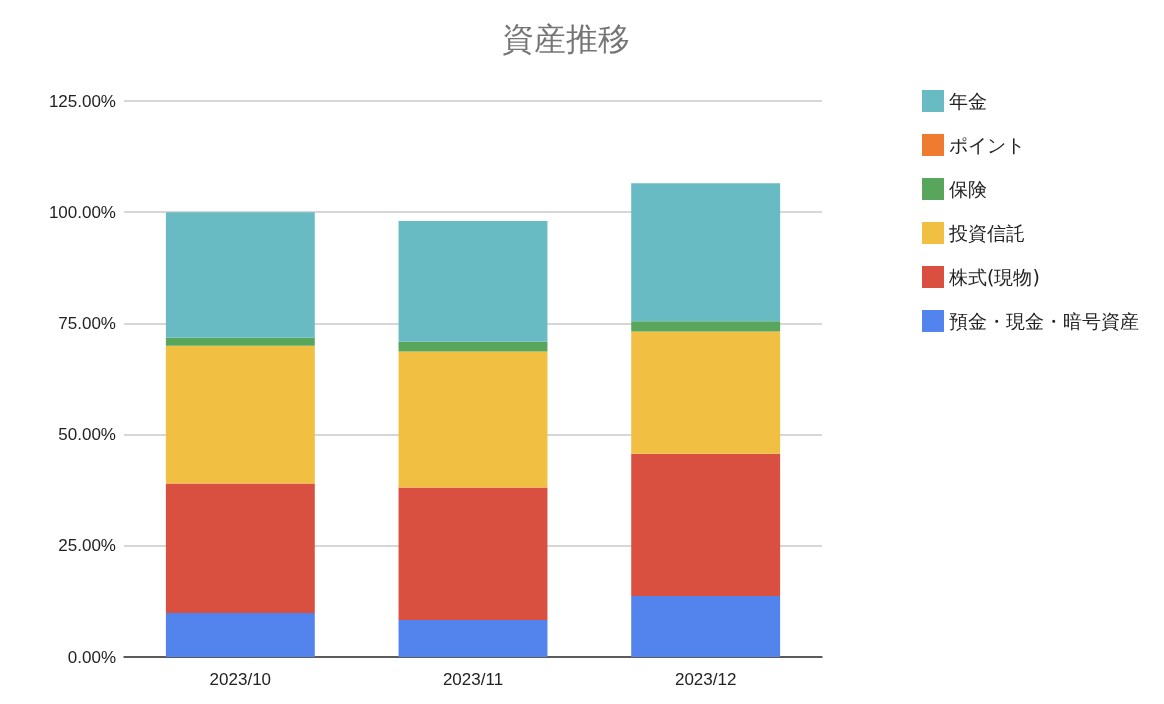 The width and height of the screenshot is (1164, 704). Describe the element at coordinates (968, 101) in the screenshot. I see `legend-label: 年金` at that location.